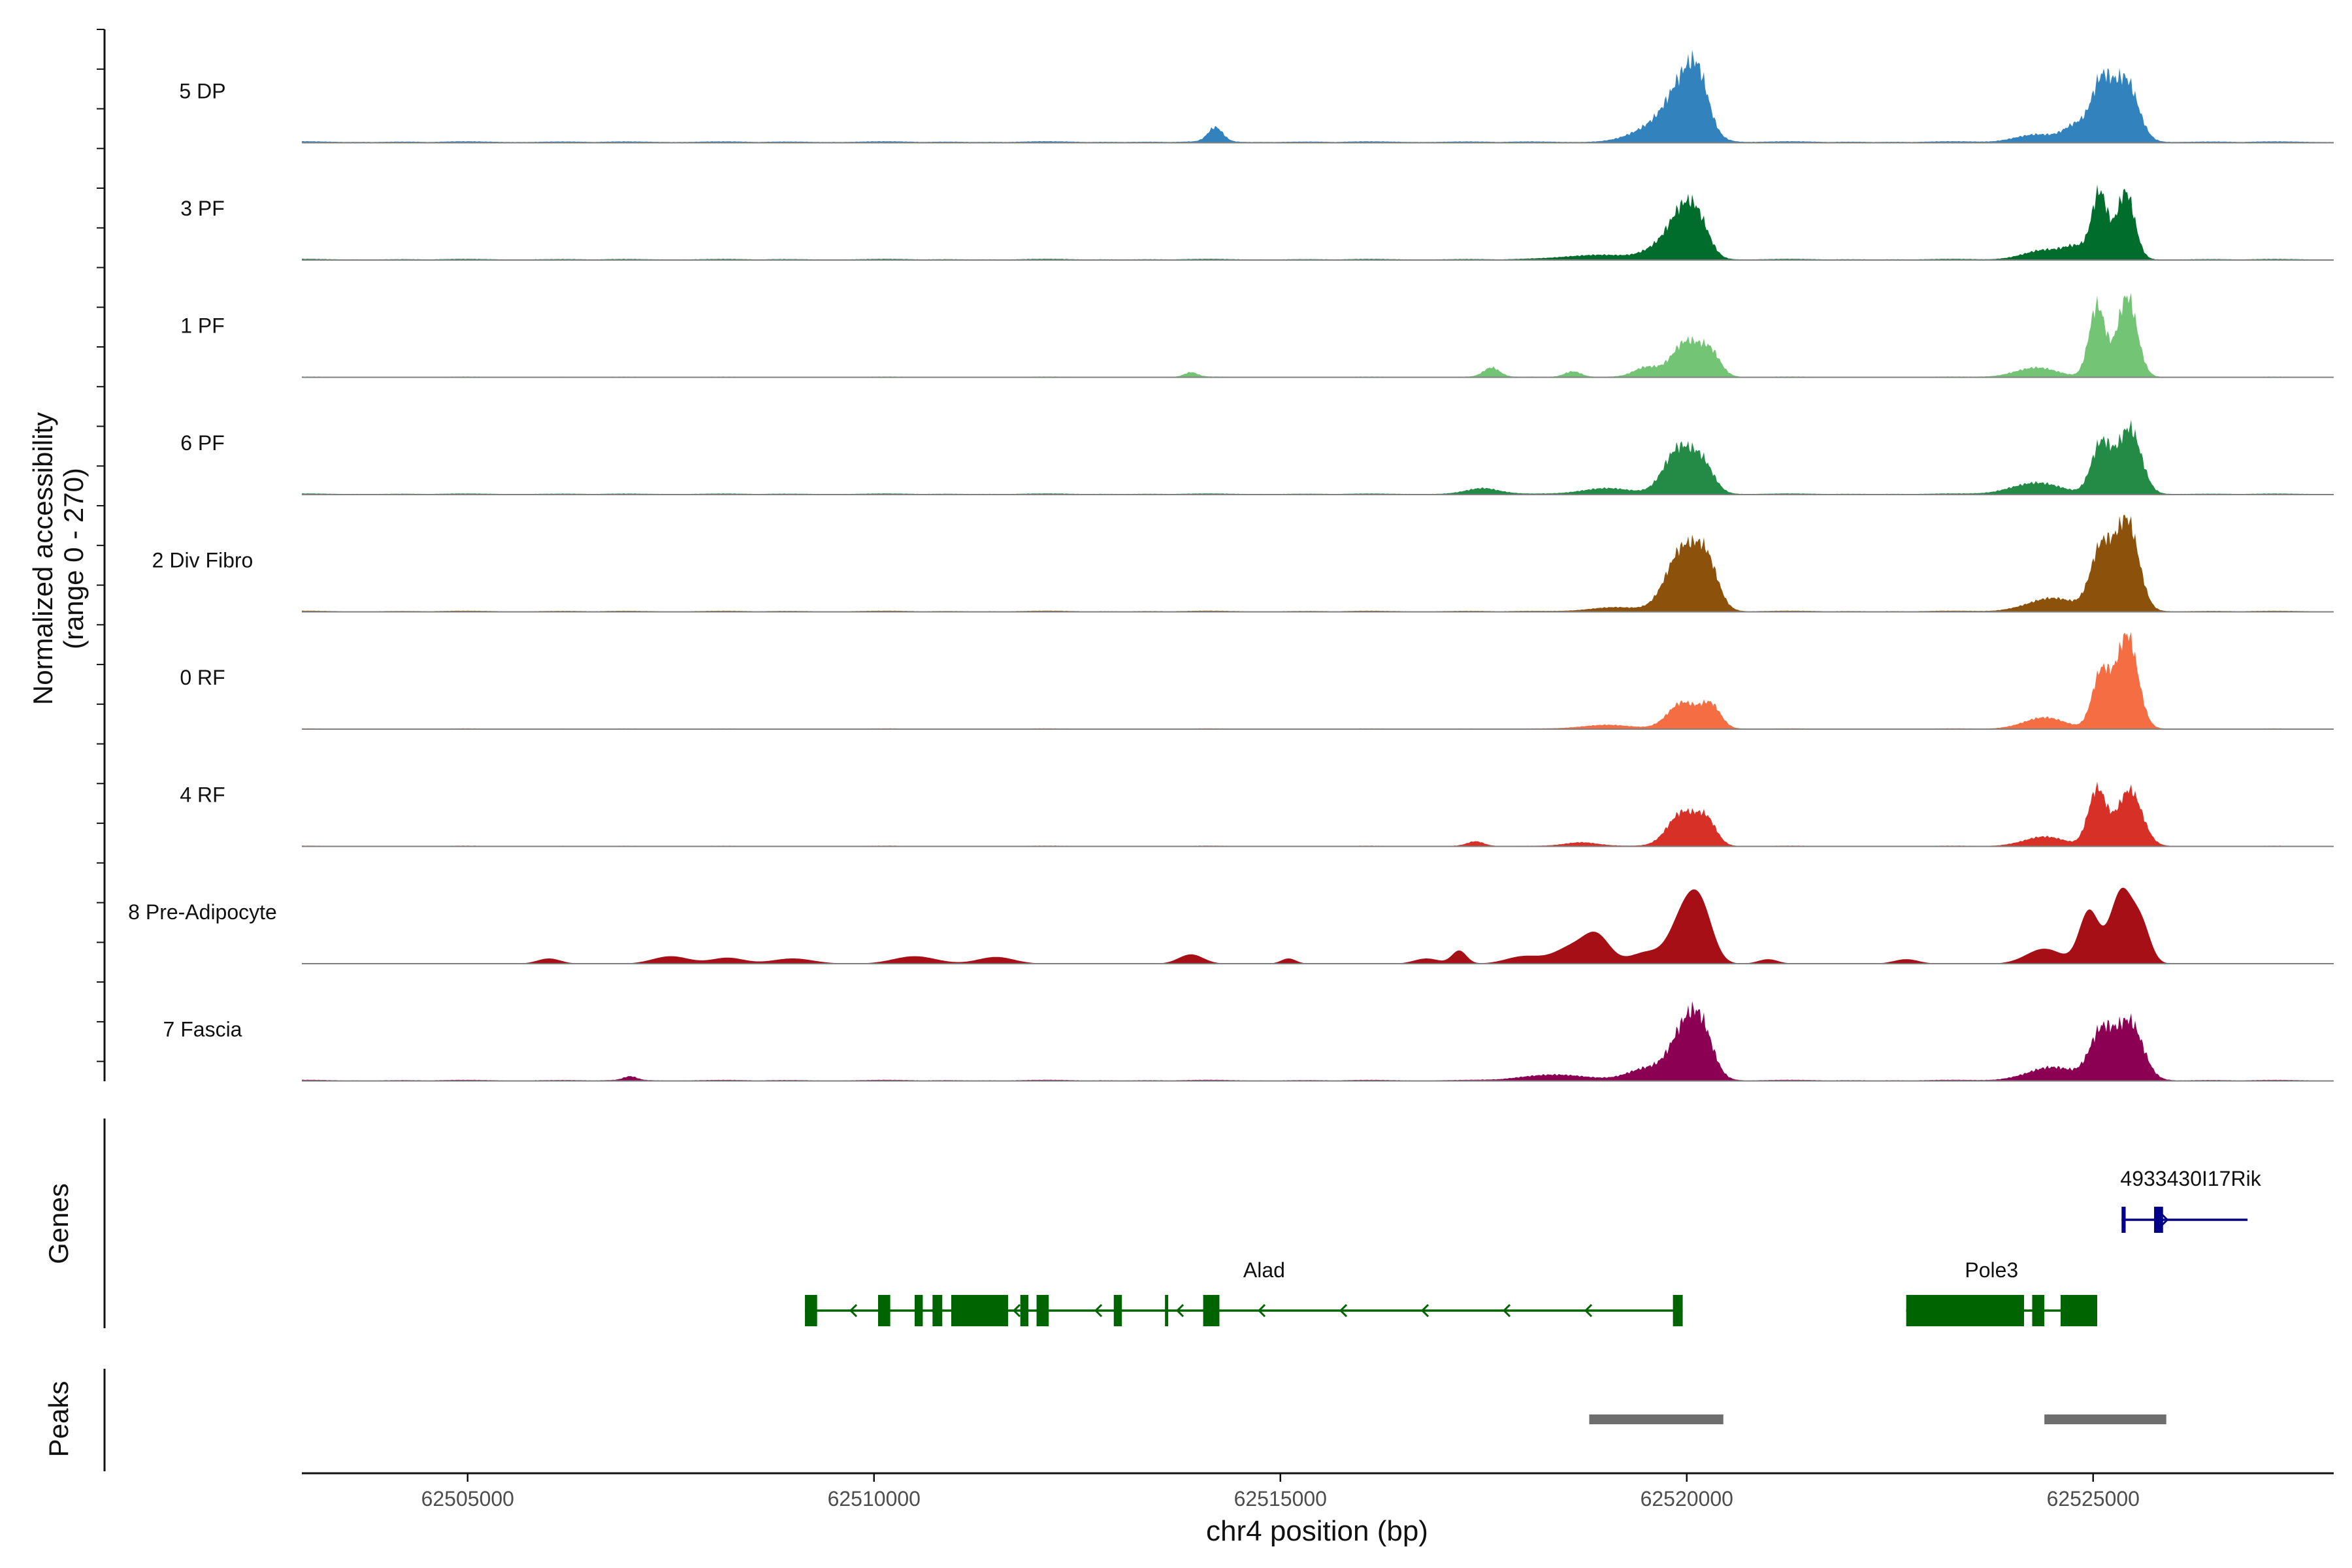  Describe the element at coordinates (1991, 1270) in the screenshot. I see `gene-label-Pole3: Pole3` at that location.